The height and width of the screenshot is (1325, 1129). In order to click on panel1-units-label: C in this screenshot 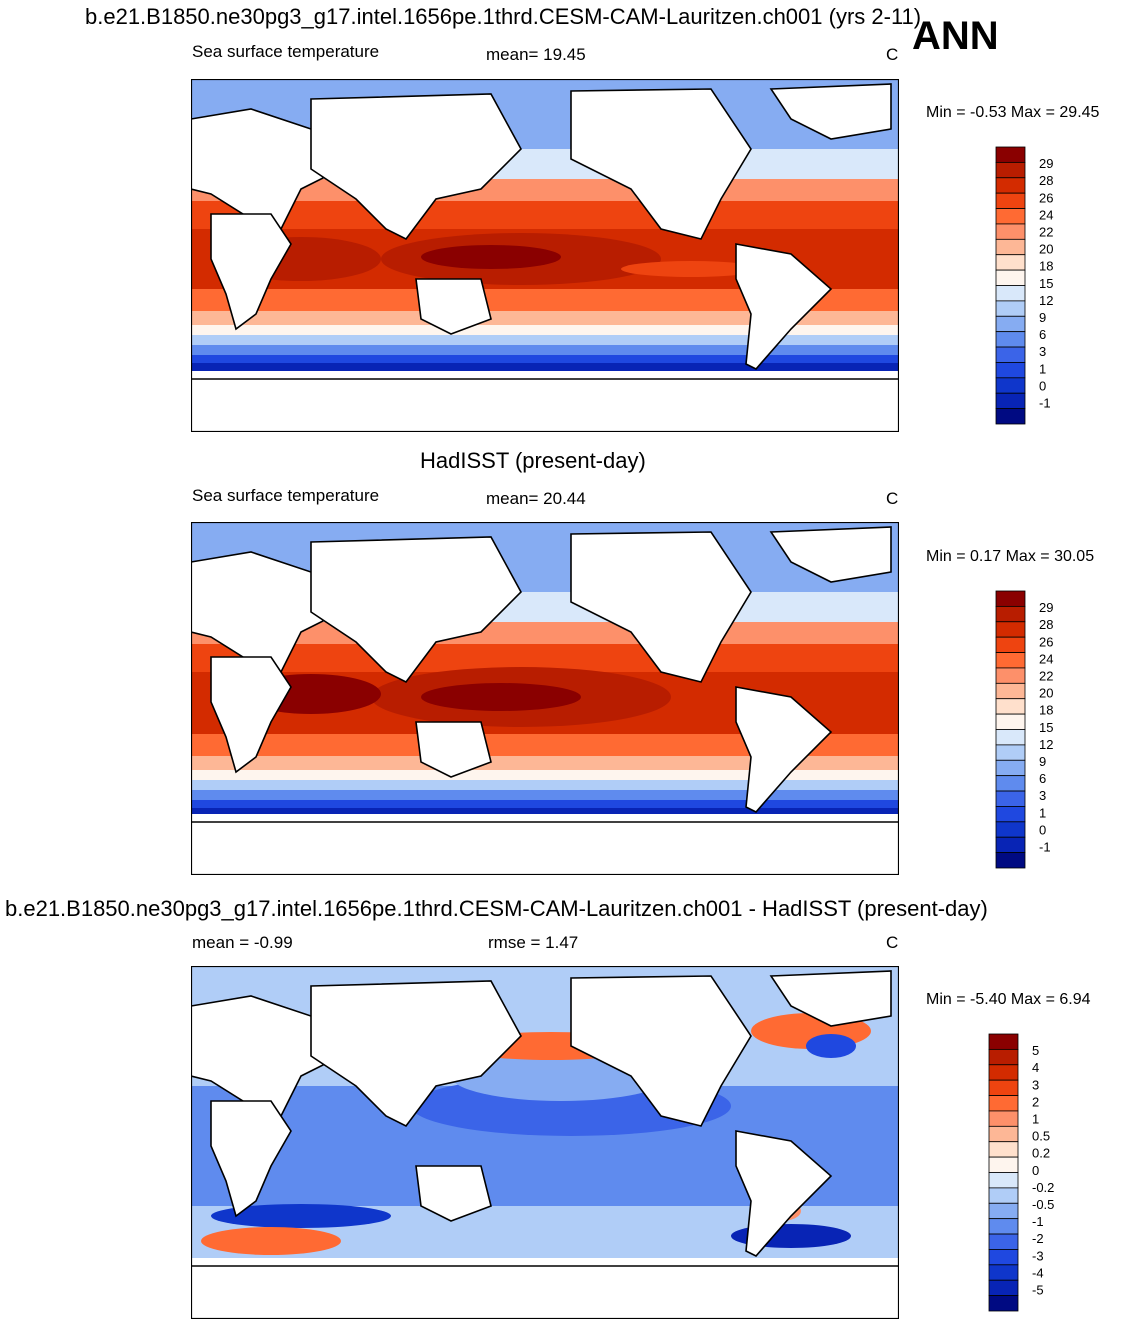, I will do `click(892, 54)`.